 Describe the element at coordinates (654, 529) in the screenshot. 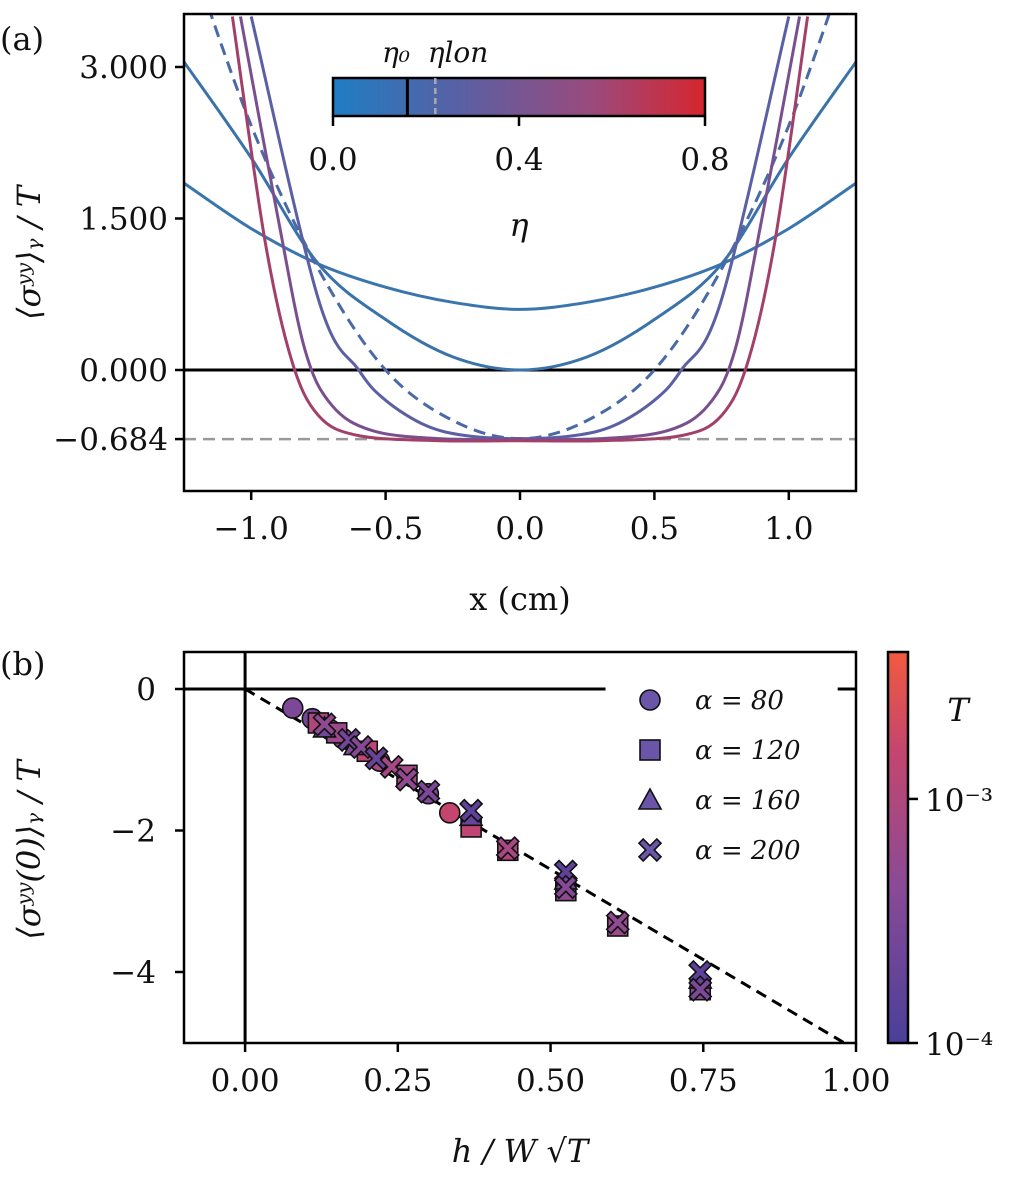

I see `xtick-label: 0.5` at that location.